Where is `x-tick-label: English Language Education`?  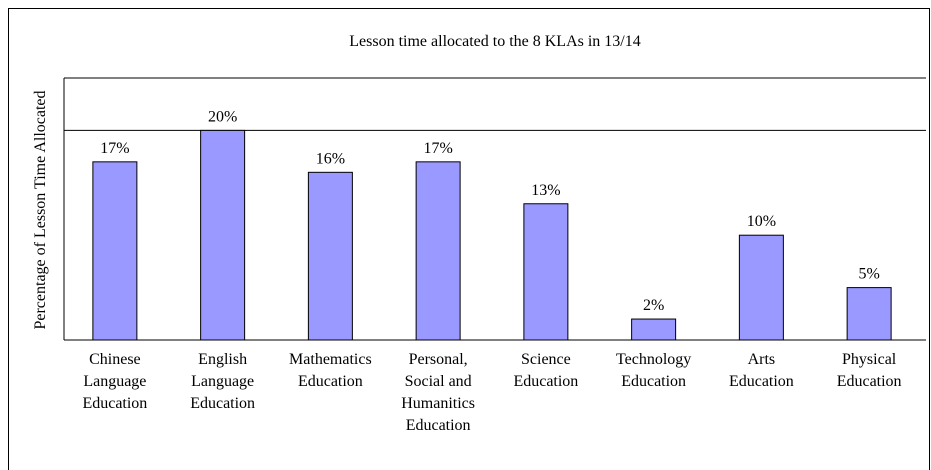 x-tick-label: English Language Education is located at coordinates (222, 381).